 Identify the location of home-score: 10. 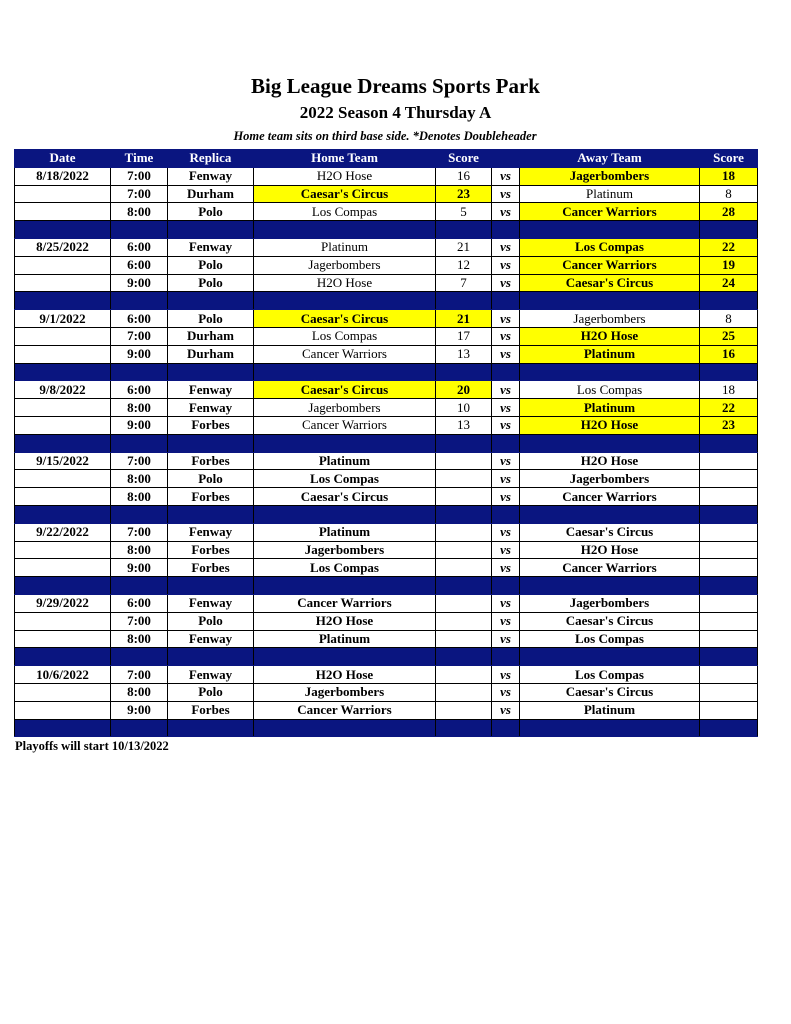
(463, 407).